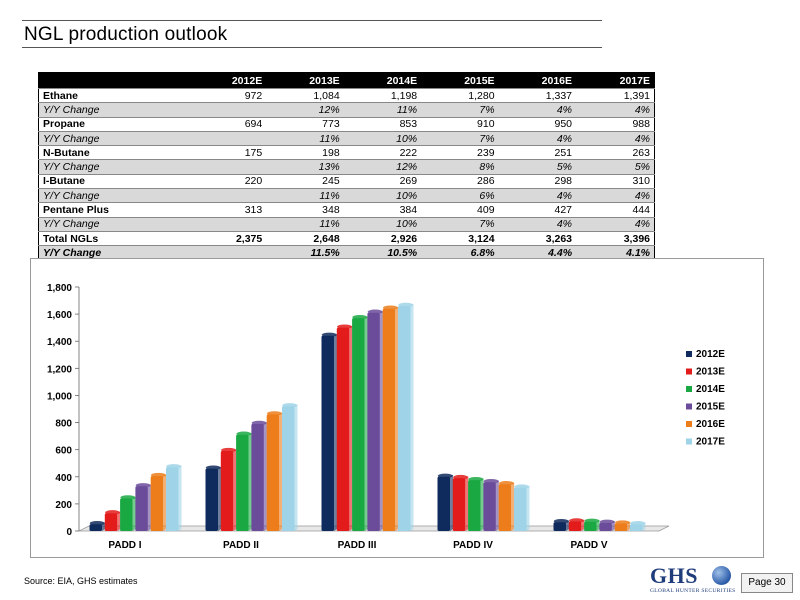 The width and height of the screenshot is (800, 600). Describe the element at coordinates (460, 110) in the screenshot. I see `table-cell: 7%` at that location.